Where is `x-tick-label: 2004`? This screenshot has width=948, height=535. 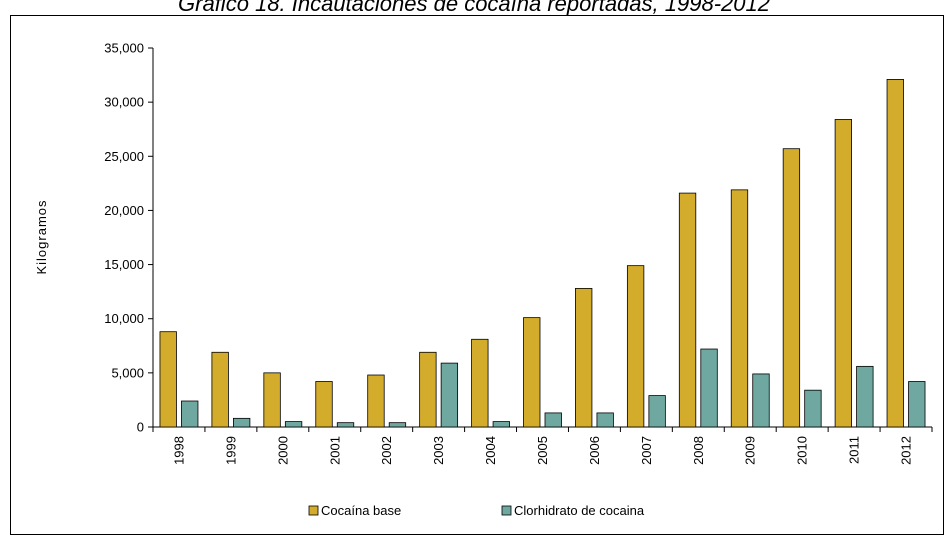
x-tick-label: 2004 is located at coordinates (490, 450).